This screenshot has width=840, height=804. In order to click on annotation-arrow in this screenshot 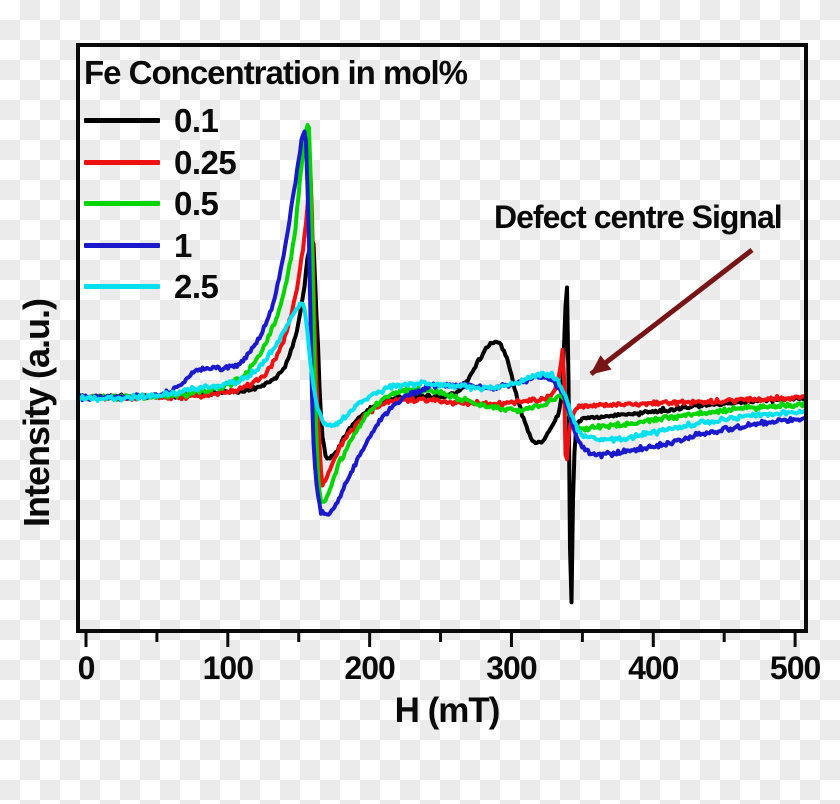, I will do `click(671, 312)`.